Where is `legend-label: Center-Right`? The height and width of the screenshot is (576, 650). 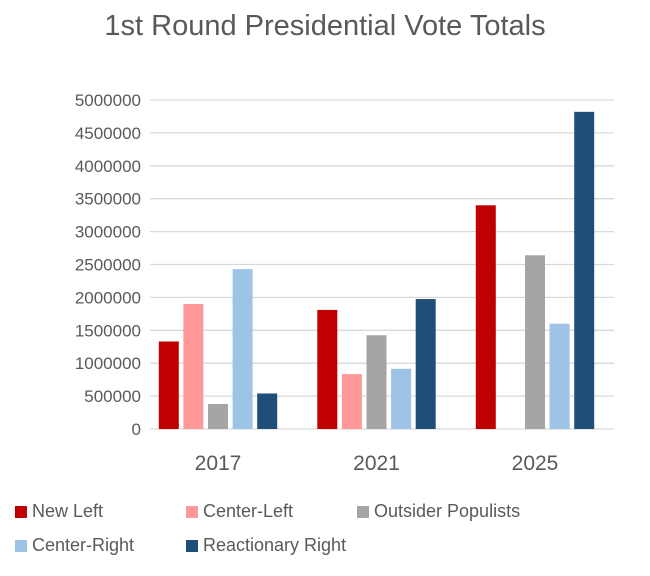 legend-label: Center-Right is located at coordinates (83, 545).